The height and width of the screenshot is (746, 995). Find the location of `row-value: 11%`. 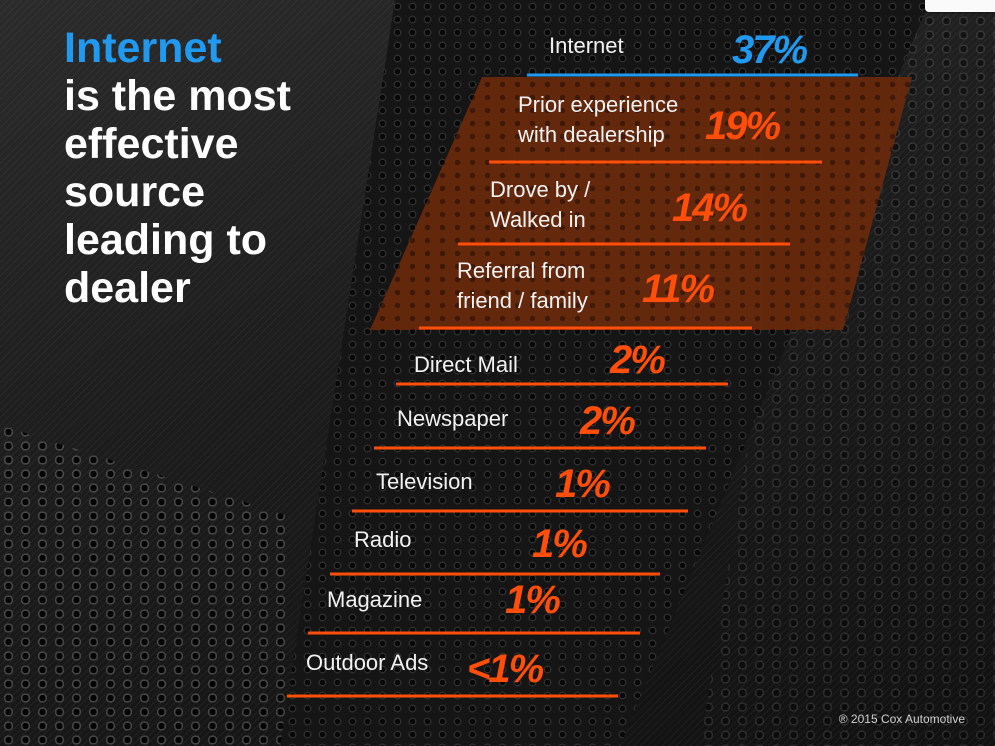

row-value: 11% is located at coordinates (678, 289).